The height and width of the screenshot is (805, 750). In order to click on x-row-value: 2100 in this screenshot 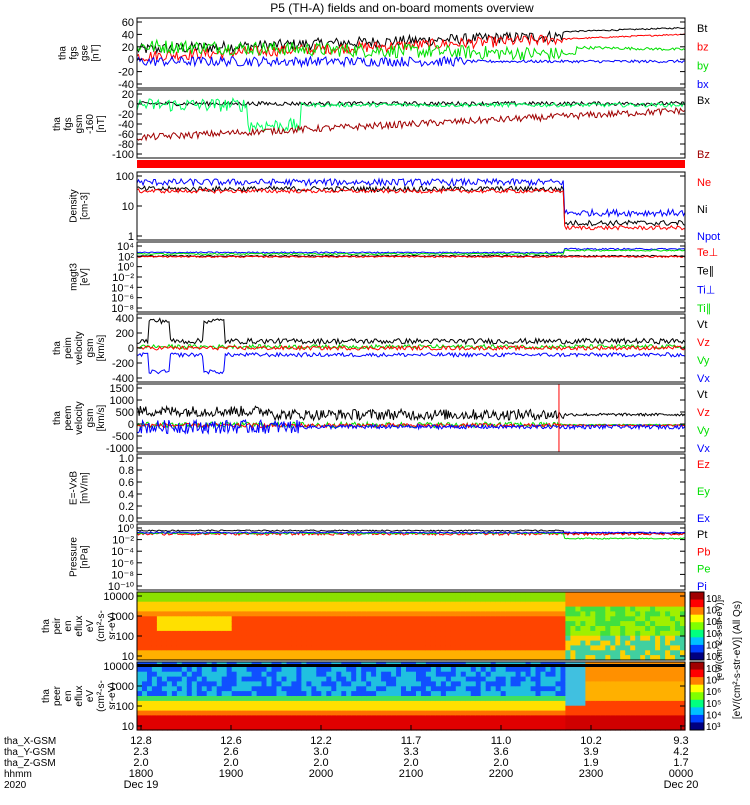, I will do `click(411, 774)`.